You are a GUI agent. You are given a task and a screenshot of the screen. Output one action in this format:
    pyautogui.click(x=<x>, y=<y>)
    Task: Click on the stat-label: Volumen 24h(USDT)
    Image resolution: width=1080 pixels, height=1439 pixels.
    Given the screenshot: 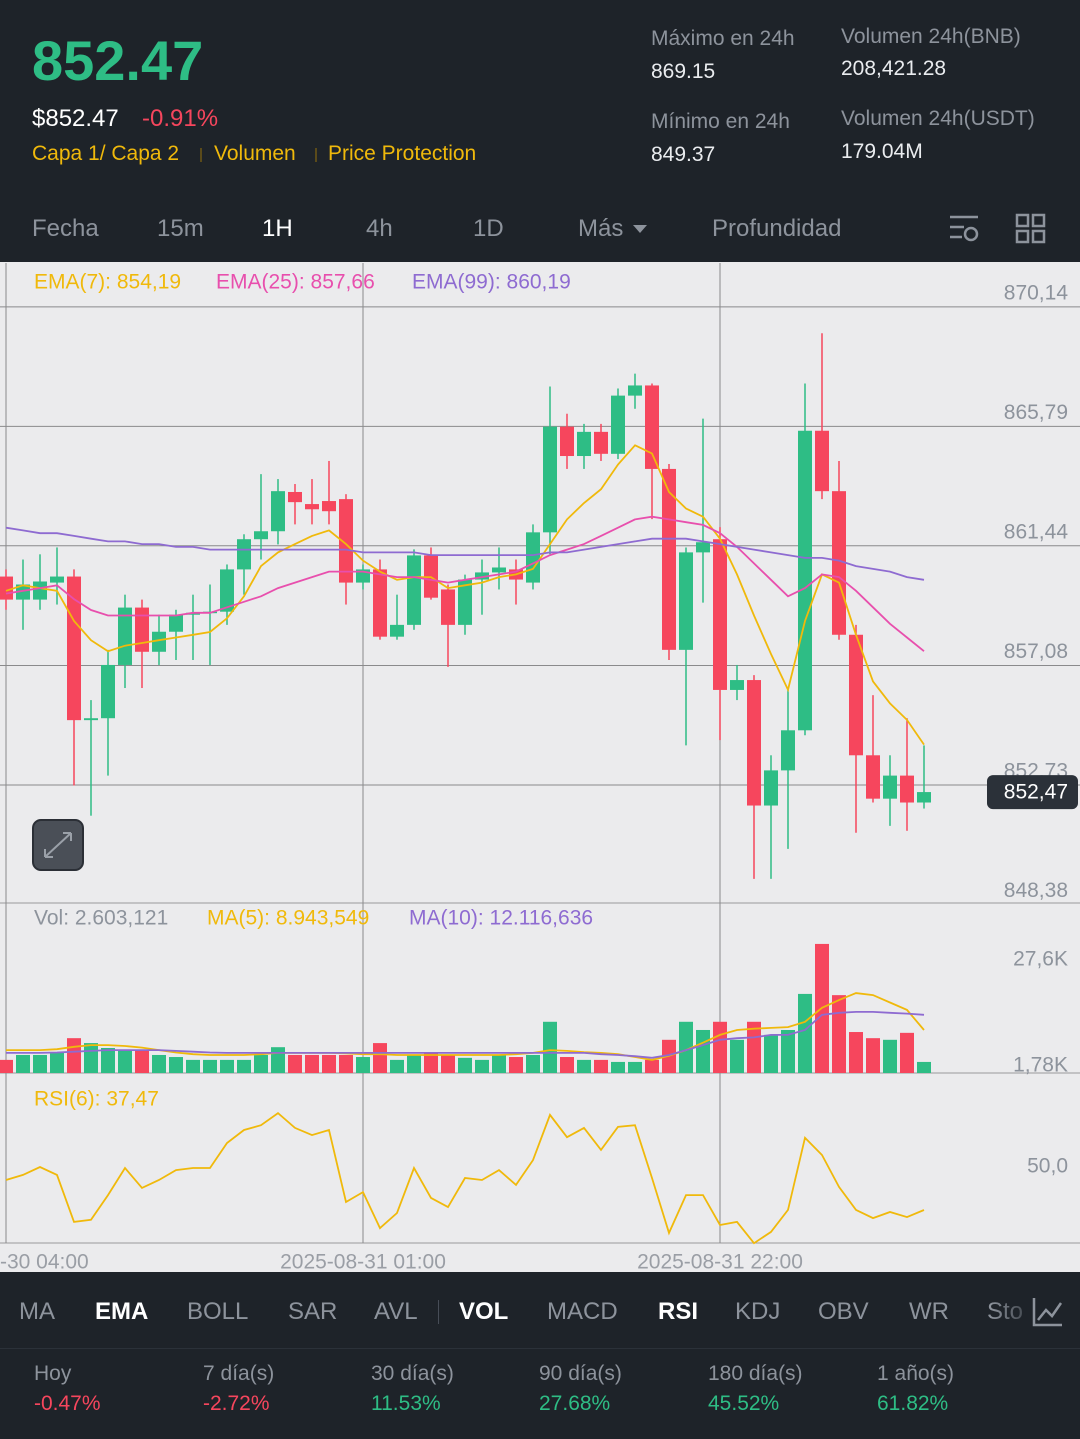 What is the action you would take?
    pyautogui.click(x=938, y=118)
    